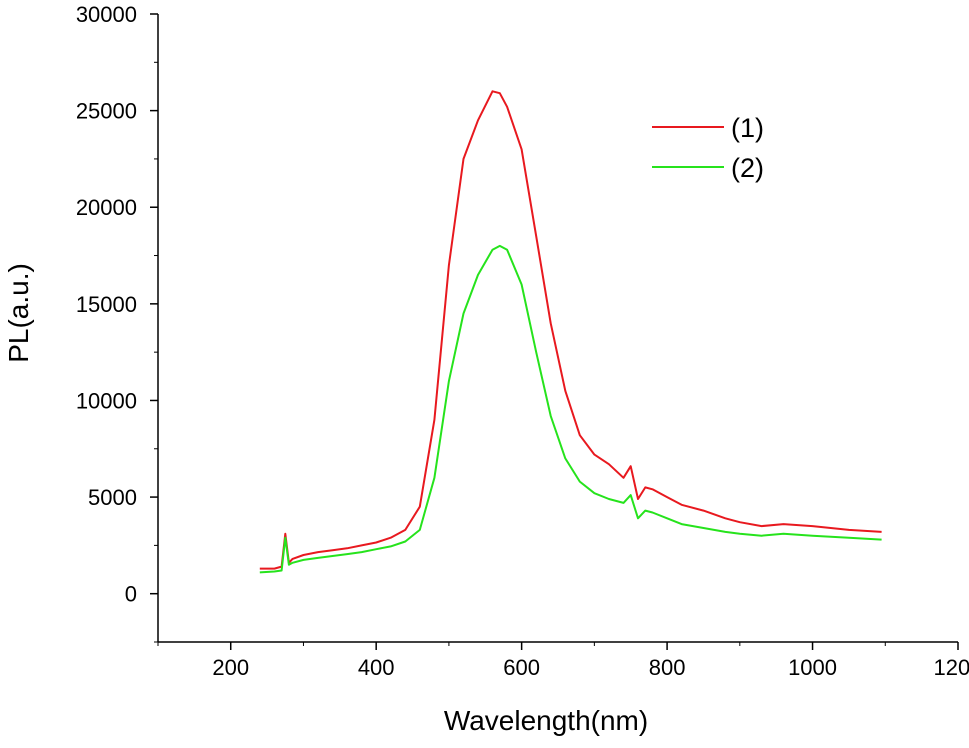 This screenshot has width=969, height=748. What do you see at coordinates (747, 128) in the screenshot?
I see `legend-label-1: (1)` at bounding box center [747, 128].